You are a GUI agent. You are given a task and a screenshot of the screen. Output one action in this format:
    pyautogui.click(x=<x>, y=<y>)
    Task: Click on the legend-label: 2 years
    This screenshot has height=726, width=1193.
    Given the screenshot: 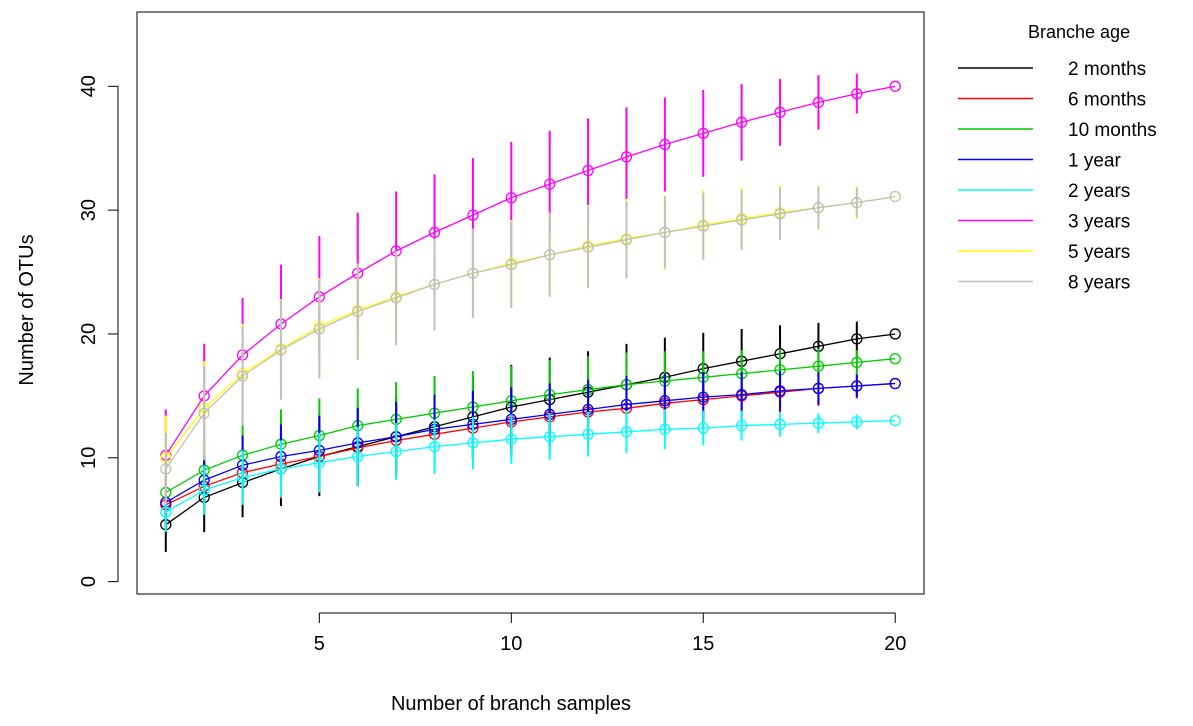 What is the action you would take?
    pyautogui.click(x=1099, y=191)
    